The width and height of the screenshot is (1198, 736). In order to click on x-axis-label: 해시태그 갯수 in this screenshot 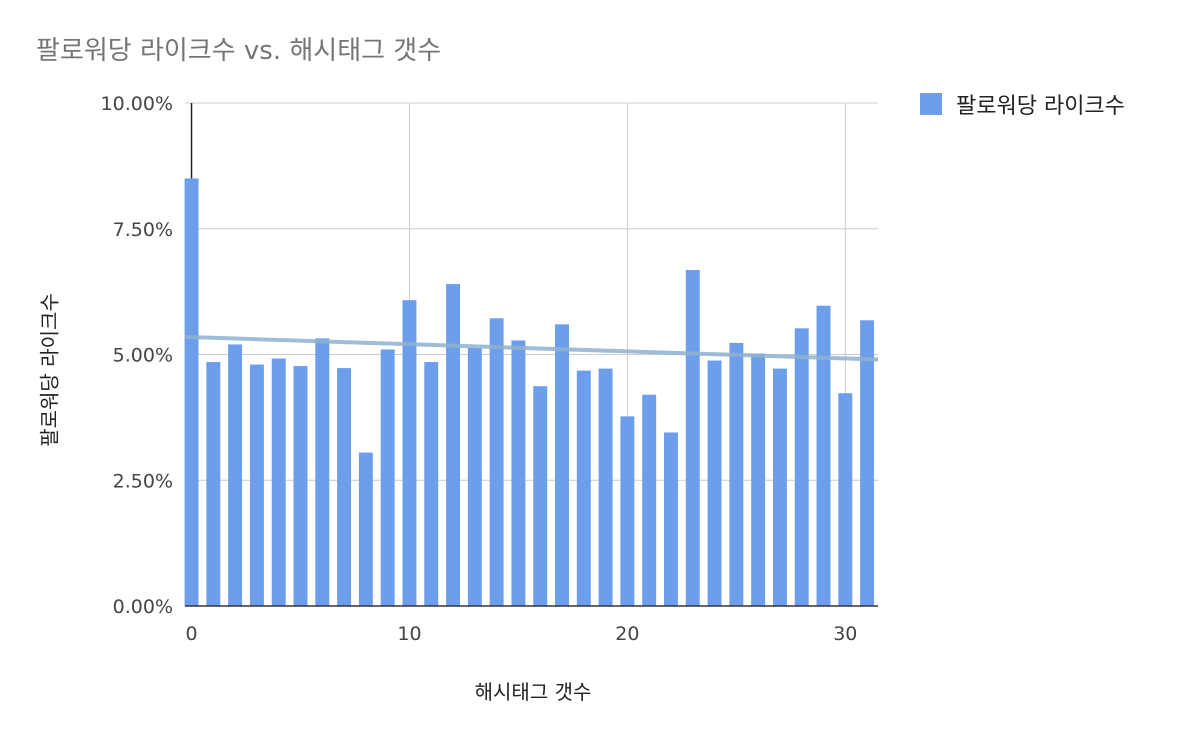, I will do `click(533, 692)`.